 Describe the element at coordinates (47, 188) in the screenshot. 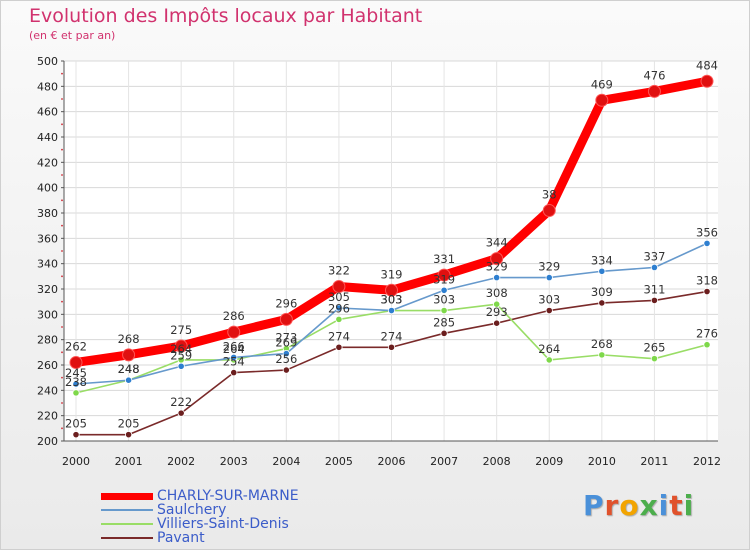

I see `y-tick-label: 400` at that location.